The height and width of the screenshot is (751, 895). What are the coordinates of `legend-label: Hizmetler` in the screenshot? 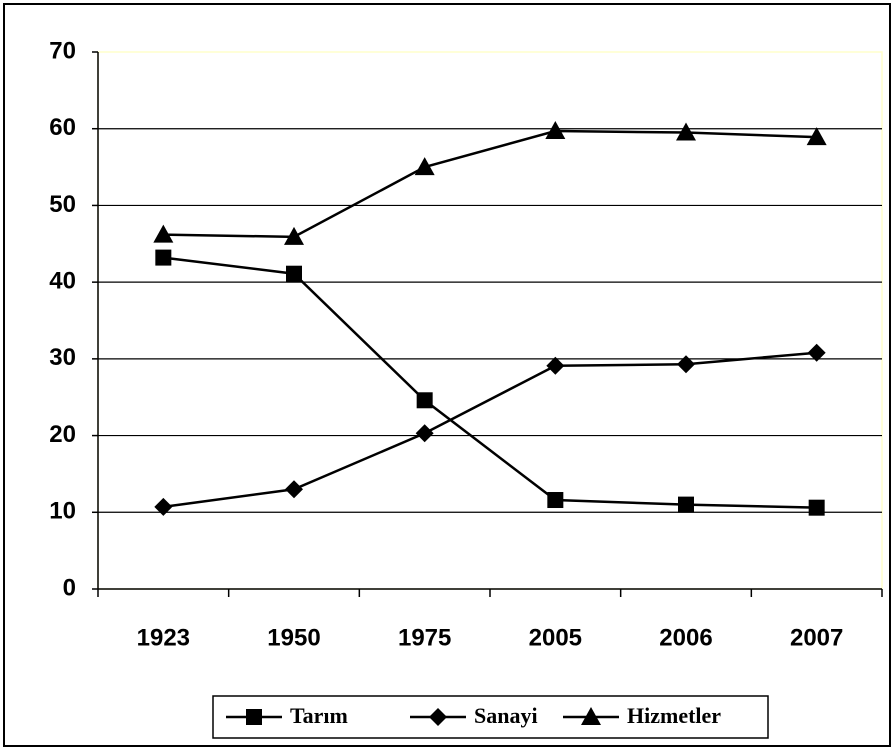 It's located at (674, 715).